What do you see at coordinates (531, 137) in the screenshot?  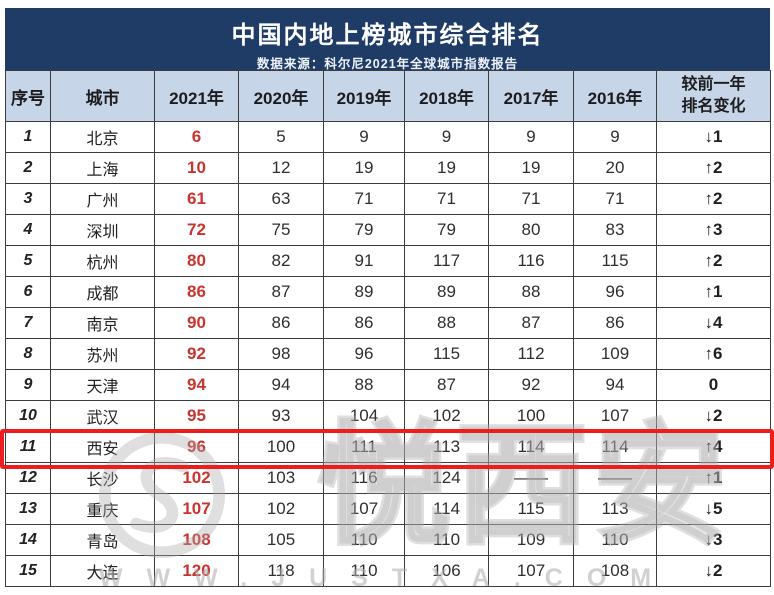 I see `rank-2017-cell: 9` at bounding box center [531, 137].